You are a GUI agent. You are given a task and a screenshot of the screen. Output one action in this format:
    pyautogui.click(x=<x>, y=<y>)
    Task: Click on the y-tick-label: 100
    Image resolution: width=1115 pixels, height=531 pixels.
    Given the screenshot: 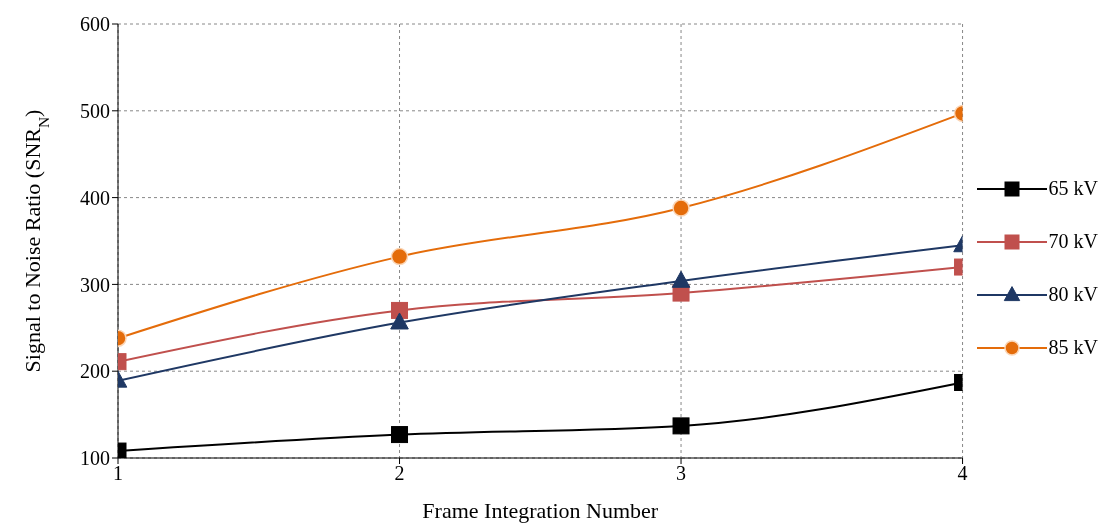 What is the action you would take?
    pyautogui.click(x=95, y=458)
    